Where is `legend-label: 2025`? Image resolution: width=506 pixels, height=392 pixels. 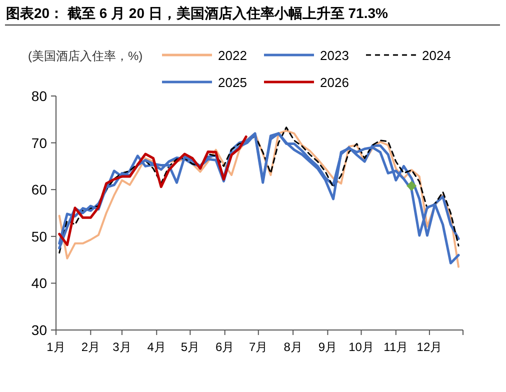
legend-label: 2025 is located at coordinates (232, 82).